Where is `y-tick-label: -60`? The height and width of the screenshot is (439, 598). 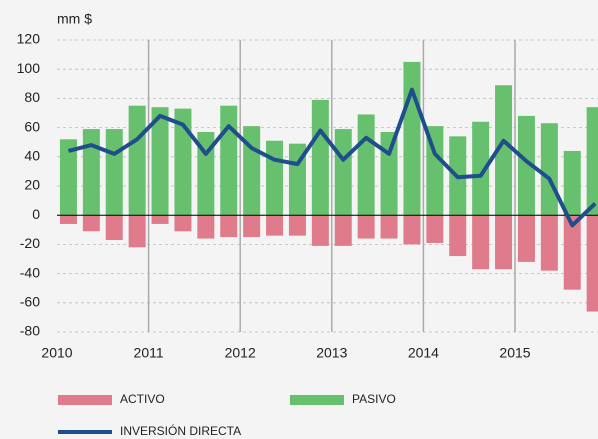 y-tick-label: -60 is located at coordinates (30, 302).